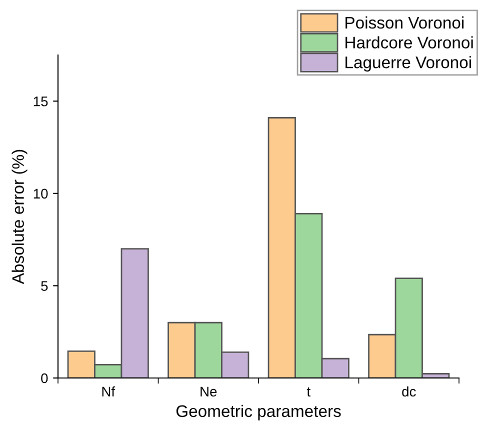 The image size is (488, 429). What do you see at coordinates (409, 42) in the screenshot?
I see `legend-label: Hardcore Voronoi` at bounding box center [409, 42].